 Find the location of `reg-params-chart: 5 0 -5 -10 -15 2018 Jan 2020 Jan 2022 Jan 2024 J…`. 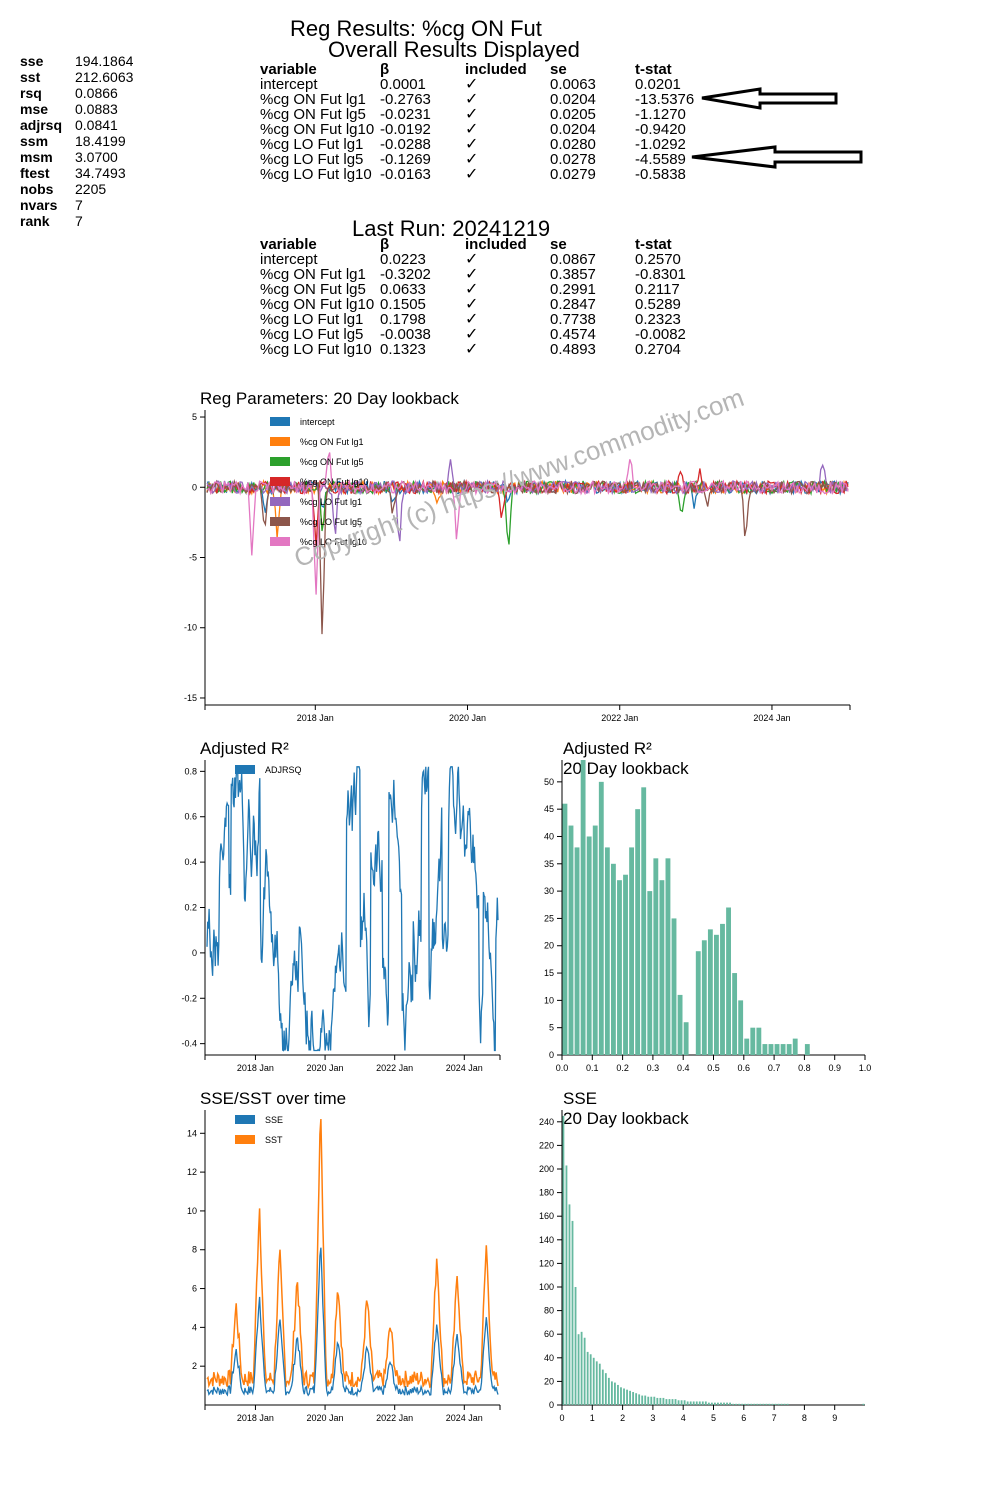

reg-params-chart: 5 0 -5 -10 -15 2018 Jan 2020 Jan 2022 Jan 2024 J… is located at coordinates (517, 566).